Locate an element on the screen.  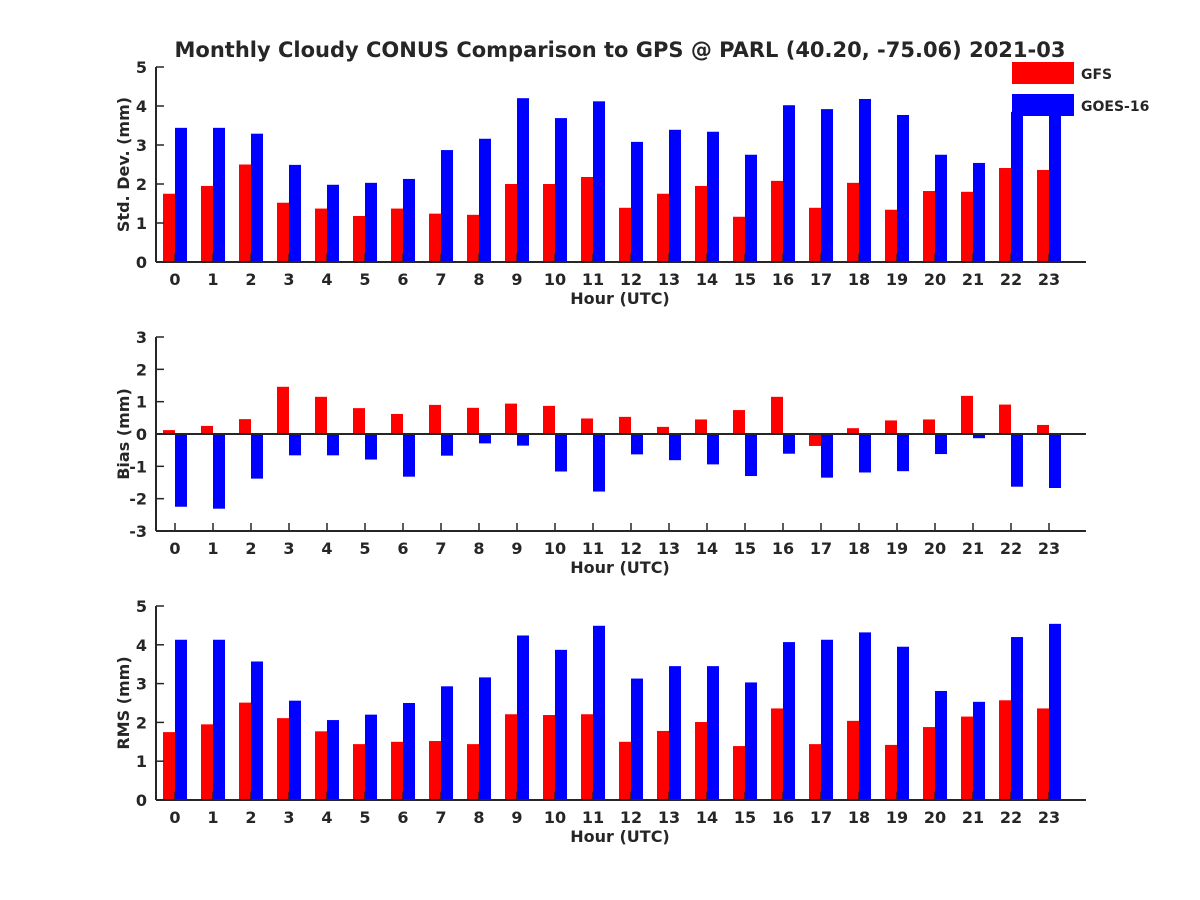
x-tick-label-stddev: 11 is located at coordinates (593, 279).